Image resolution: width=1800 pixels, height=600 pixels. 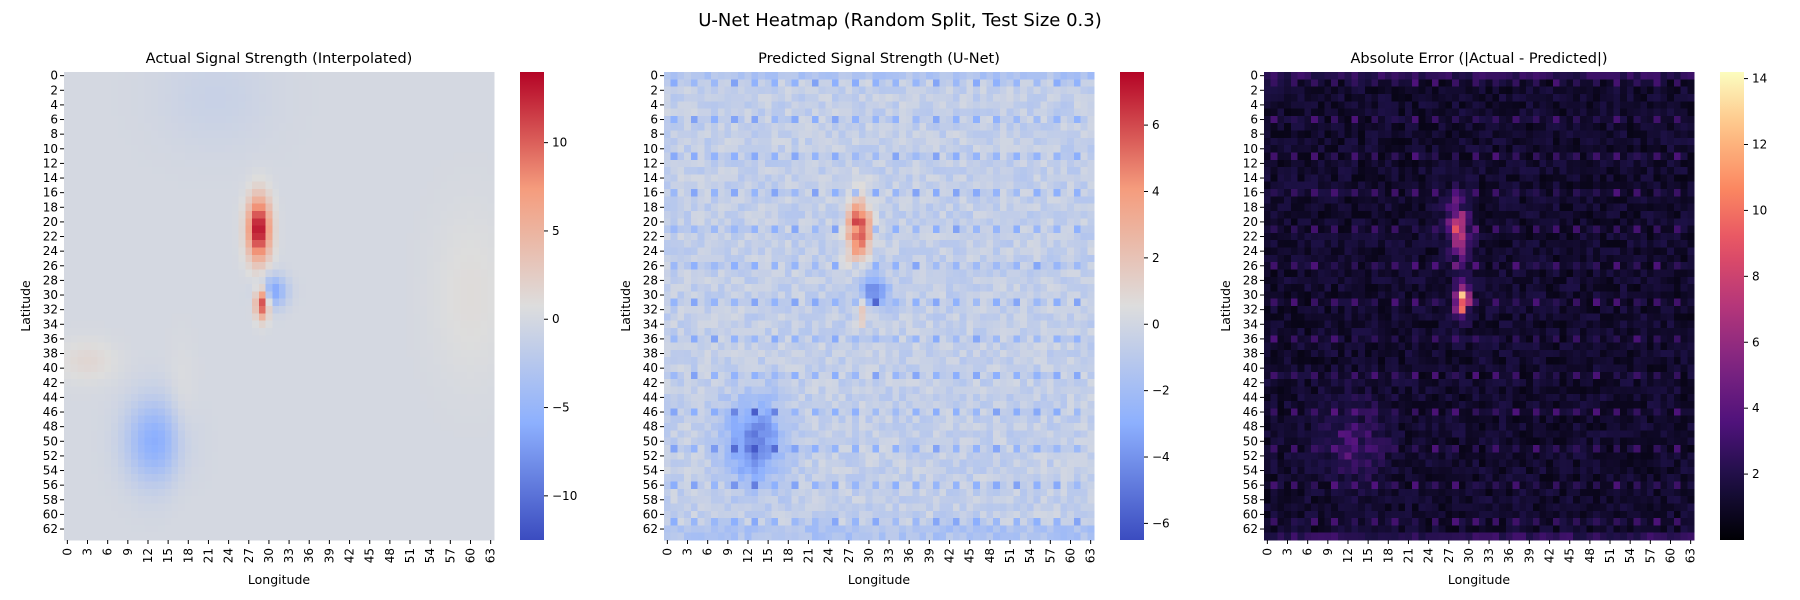 I want to click on y-tick-label: 6, so click(x=54, y=120).